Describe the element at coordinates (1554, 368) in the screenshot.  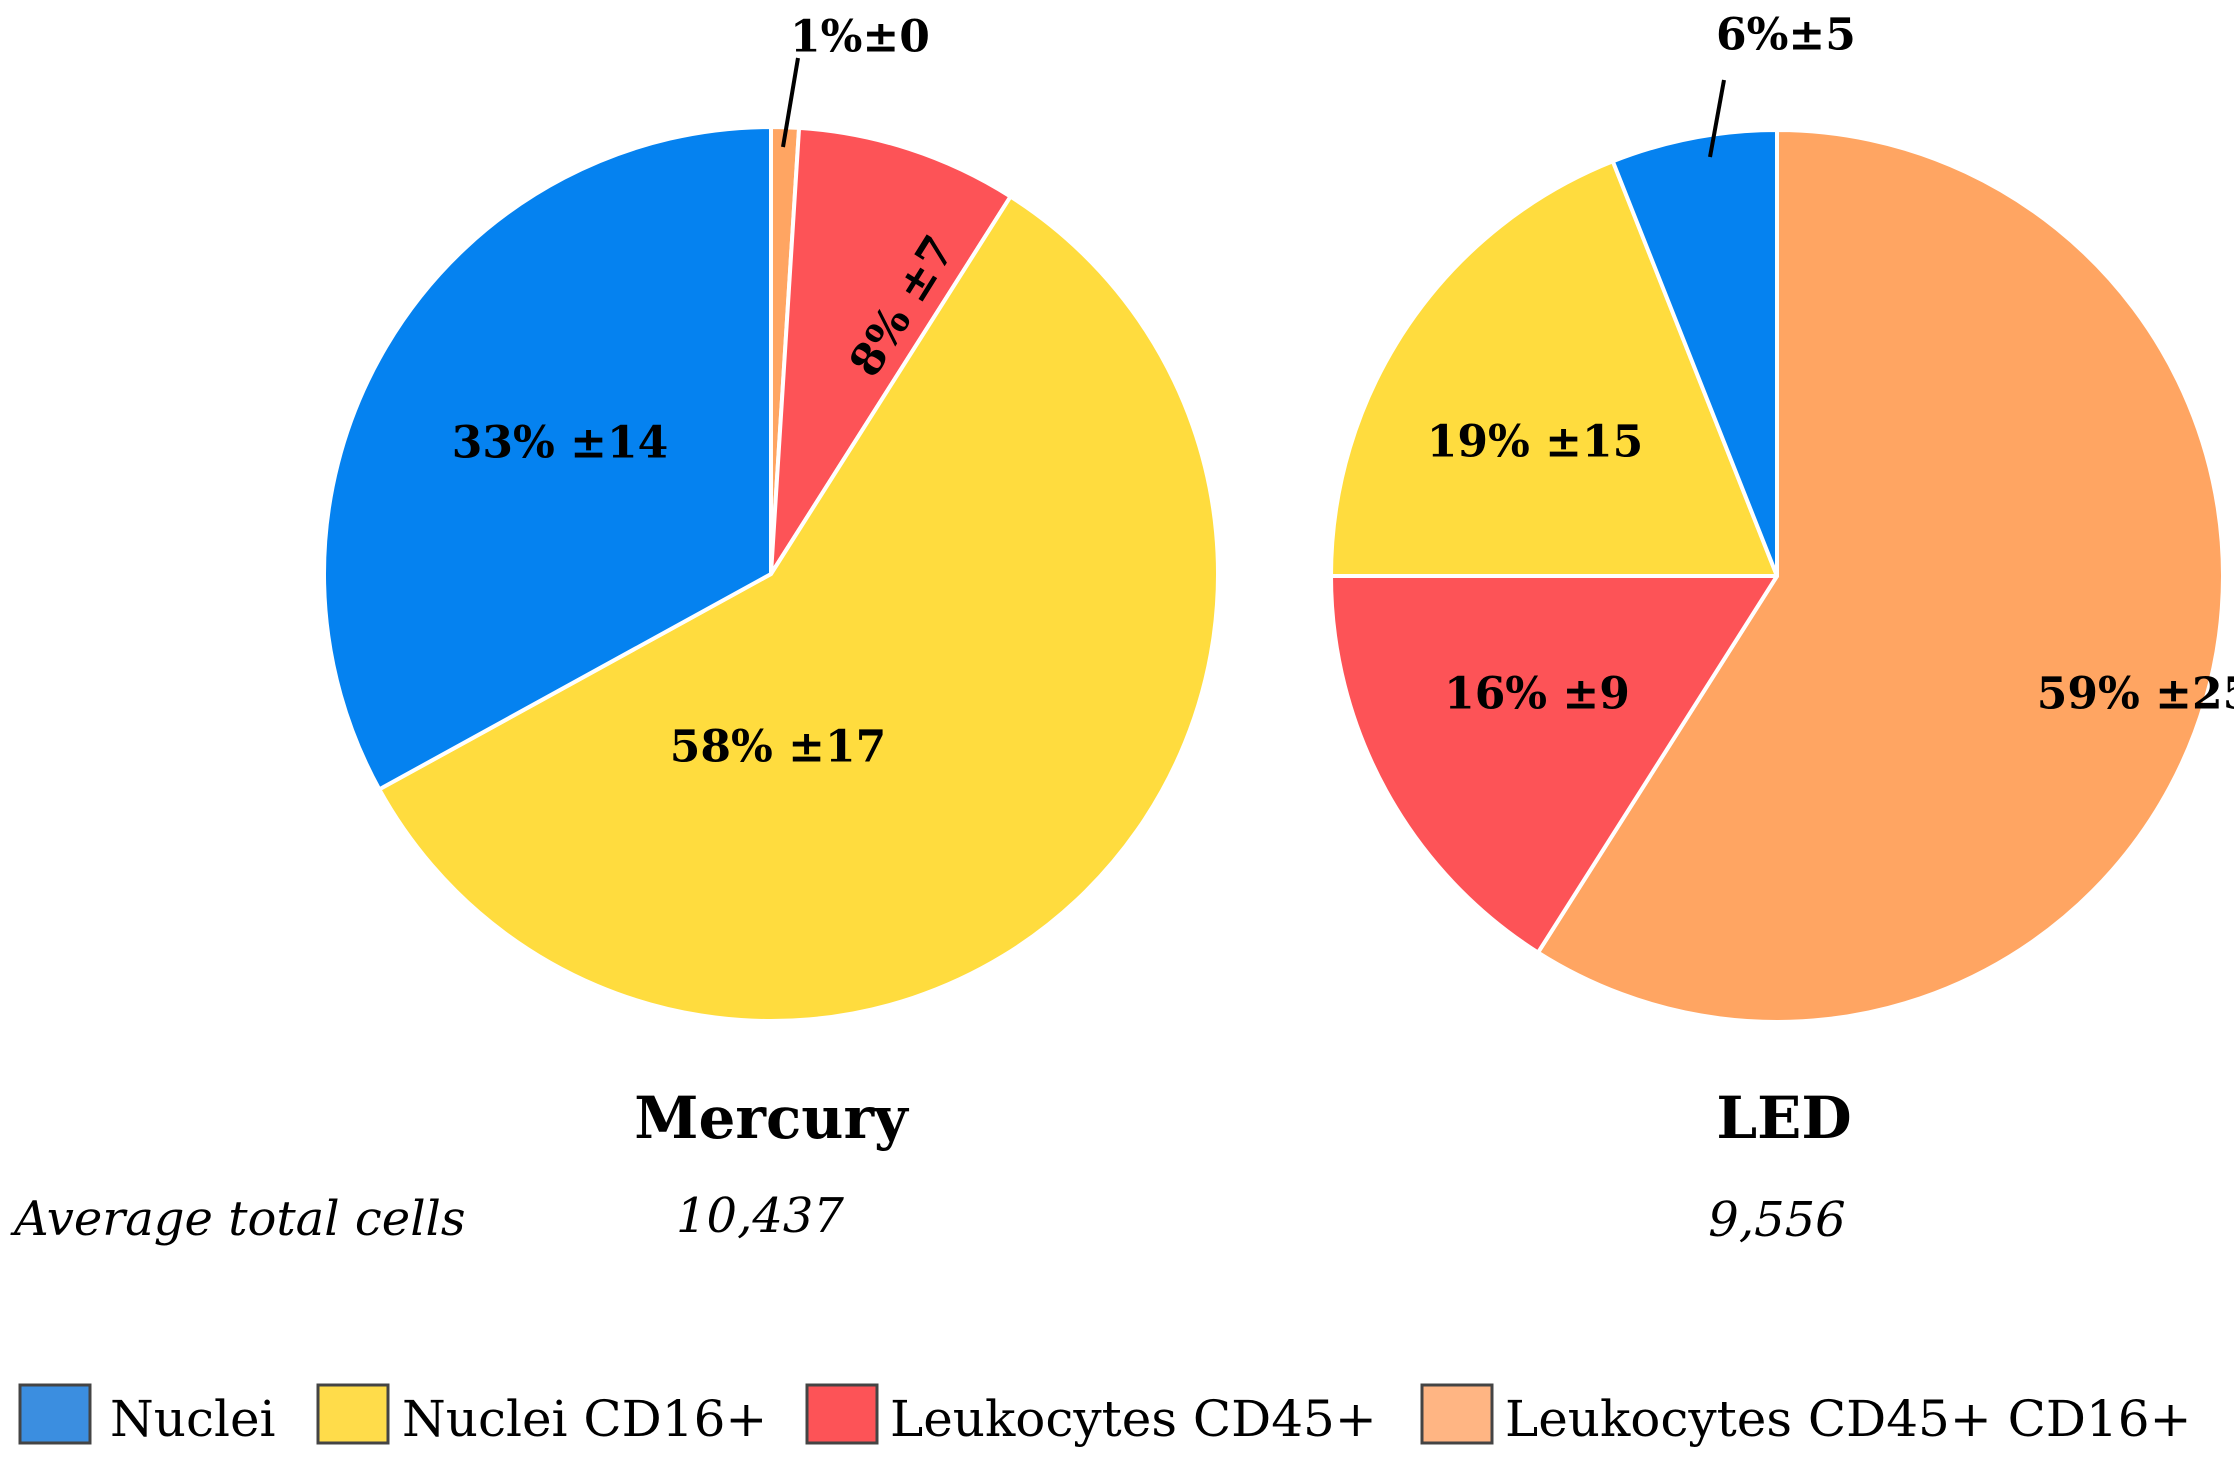
I see `pie-slice-led-nuclei-cd16` at that location.